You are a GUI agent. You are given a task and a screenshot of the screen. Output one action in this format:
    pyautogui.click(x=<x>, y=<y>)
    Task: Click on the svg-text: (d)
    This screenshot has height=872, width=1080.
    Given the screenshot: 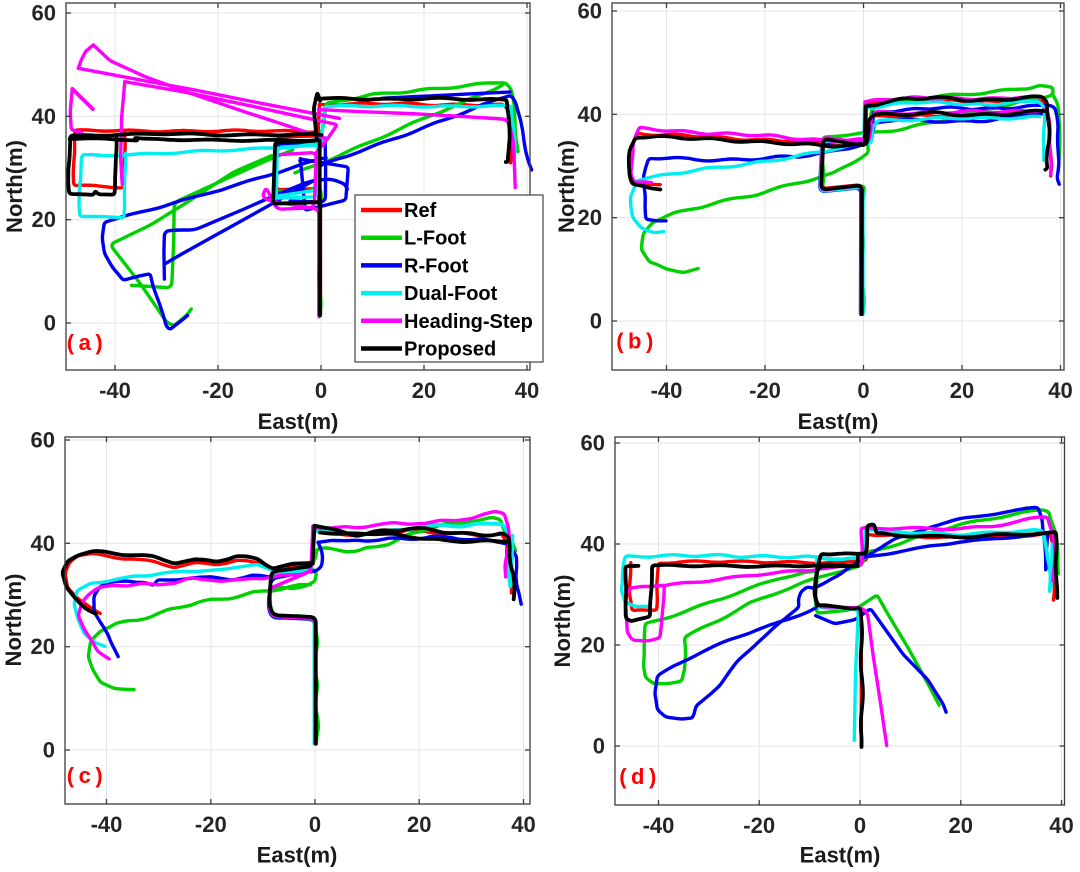 What is the action you would take?
    pyautogui.click(x=640, y=776)
    